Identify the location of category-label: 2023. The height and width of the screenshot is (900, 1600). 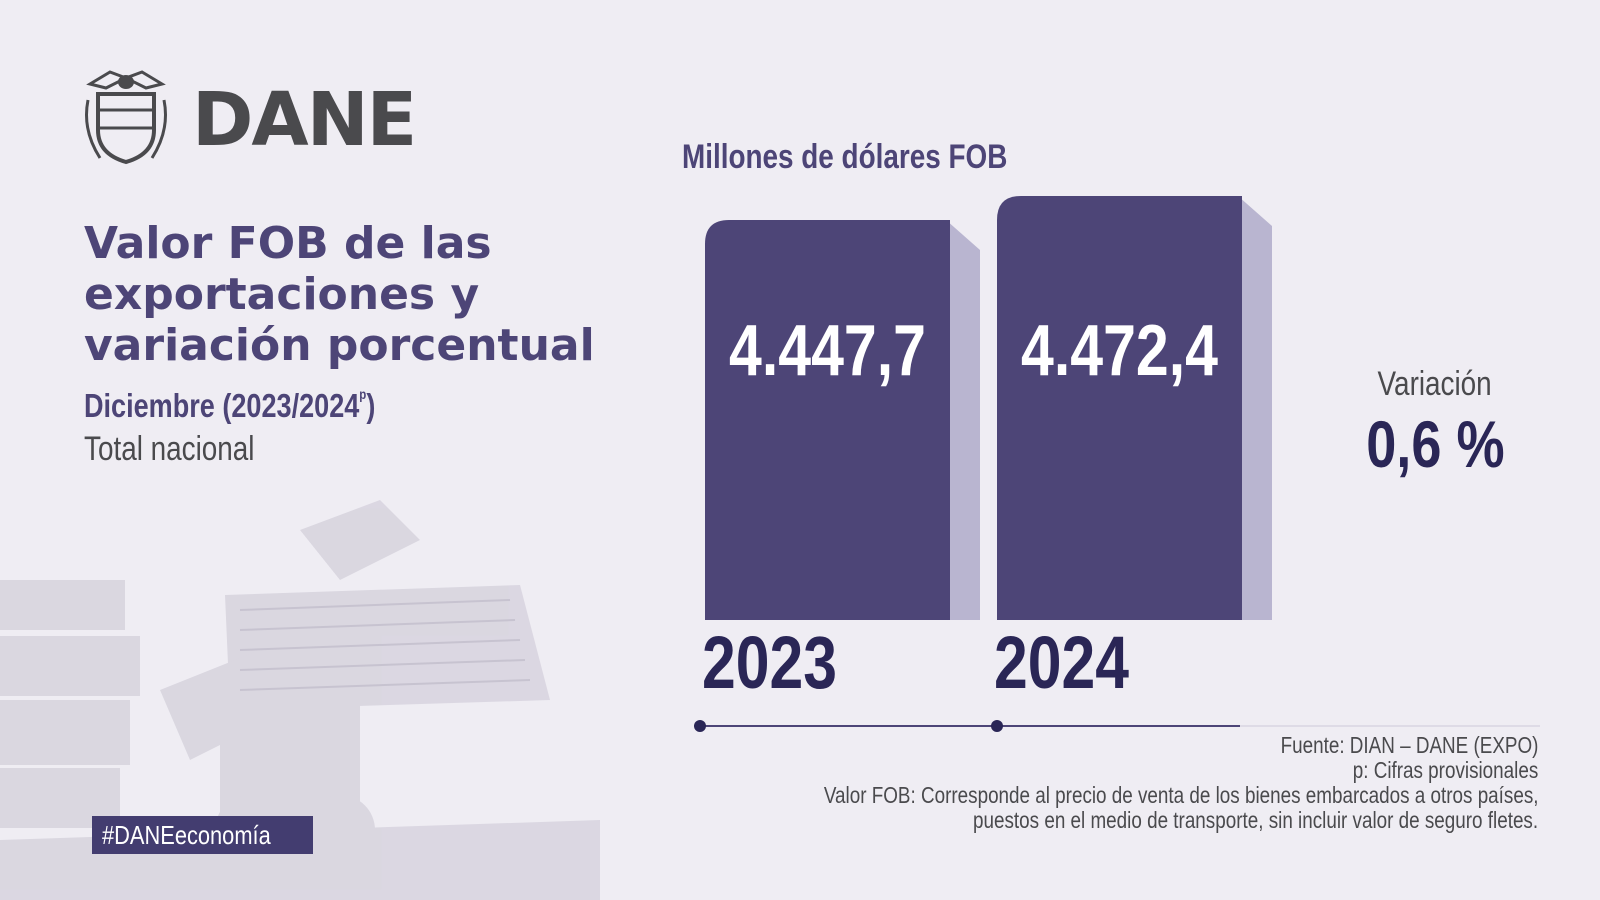
(769, 663).